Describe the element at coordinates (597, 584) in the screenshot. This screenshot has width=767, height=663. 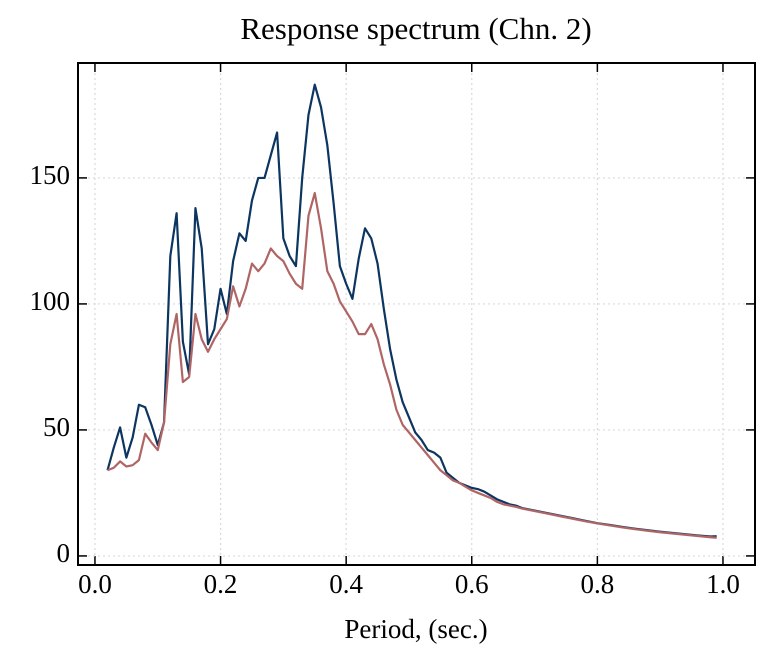
I see `x-tick-label: 0.8` at that location.